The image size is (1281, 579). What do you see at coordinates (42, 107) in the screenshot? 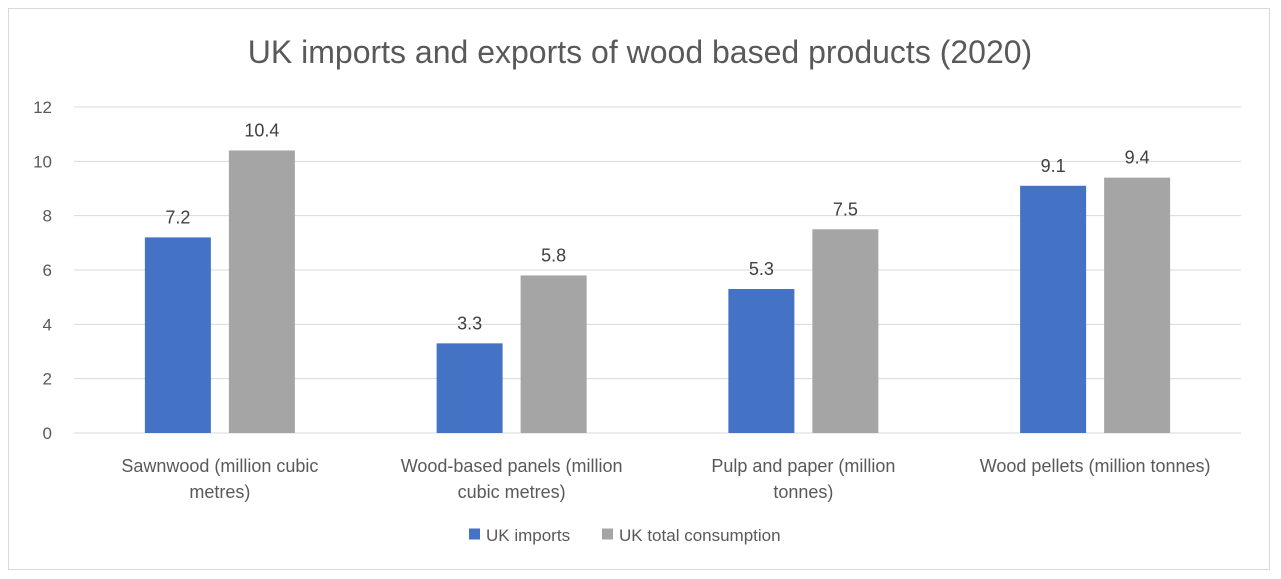
I see `y-tick-label: 12` at bounding box center [42, 107].